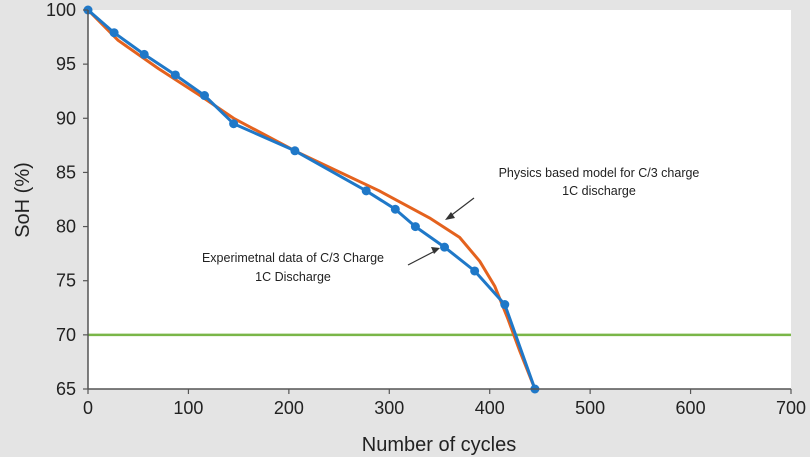 The width and height of the screenshot is (810, 457). Describe the element at coordinates (66, 389) in the screenshot. I see `y-tick-label: 65` at that location.